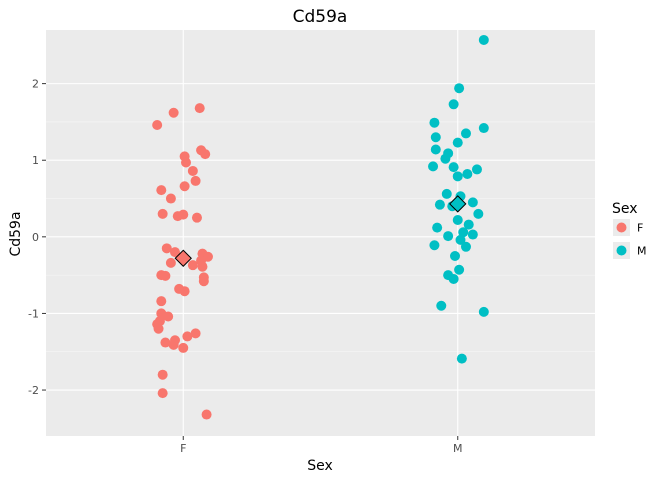  Describe the element at coordinates (35, 84) in the screenshot. I see `y-tick-label: 2` at that location.